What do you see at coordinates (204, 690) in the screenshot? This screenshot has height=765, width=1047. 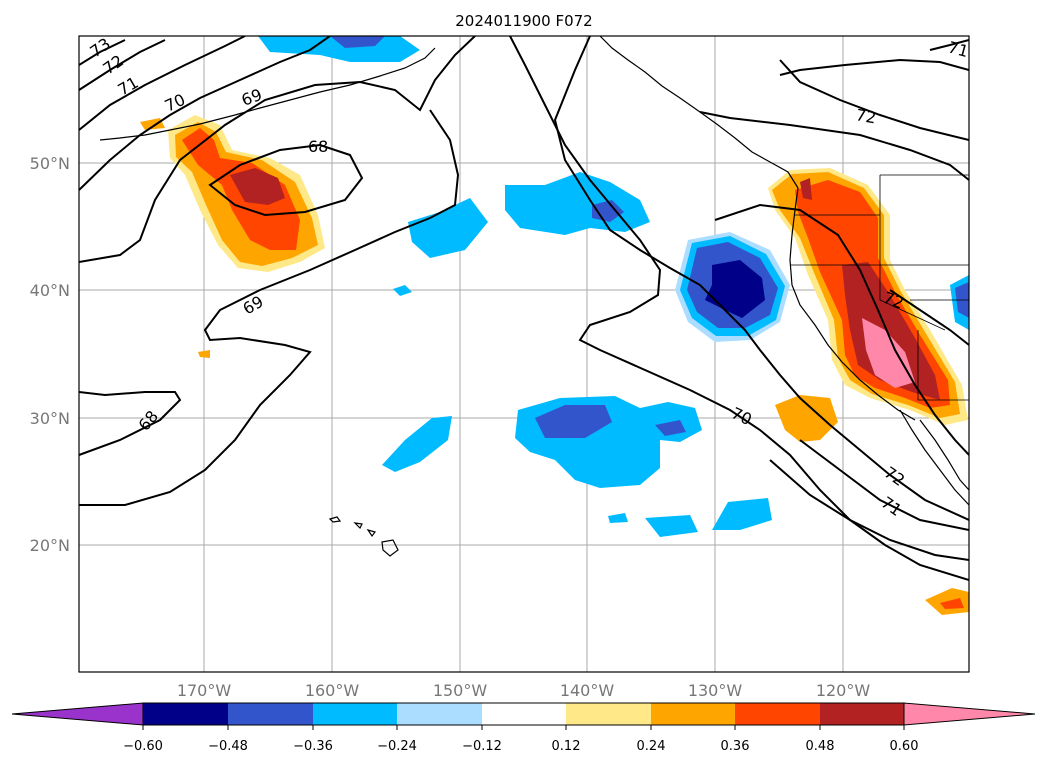 I see `lon-label: 170°W` at bounding box center [204, 690].